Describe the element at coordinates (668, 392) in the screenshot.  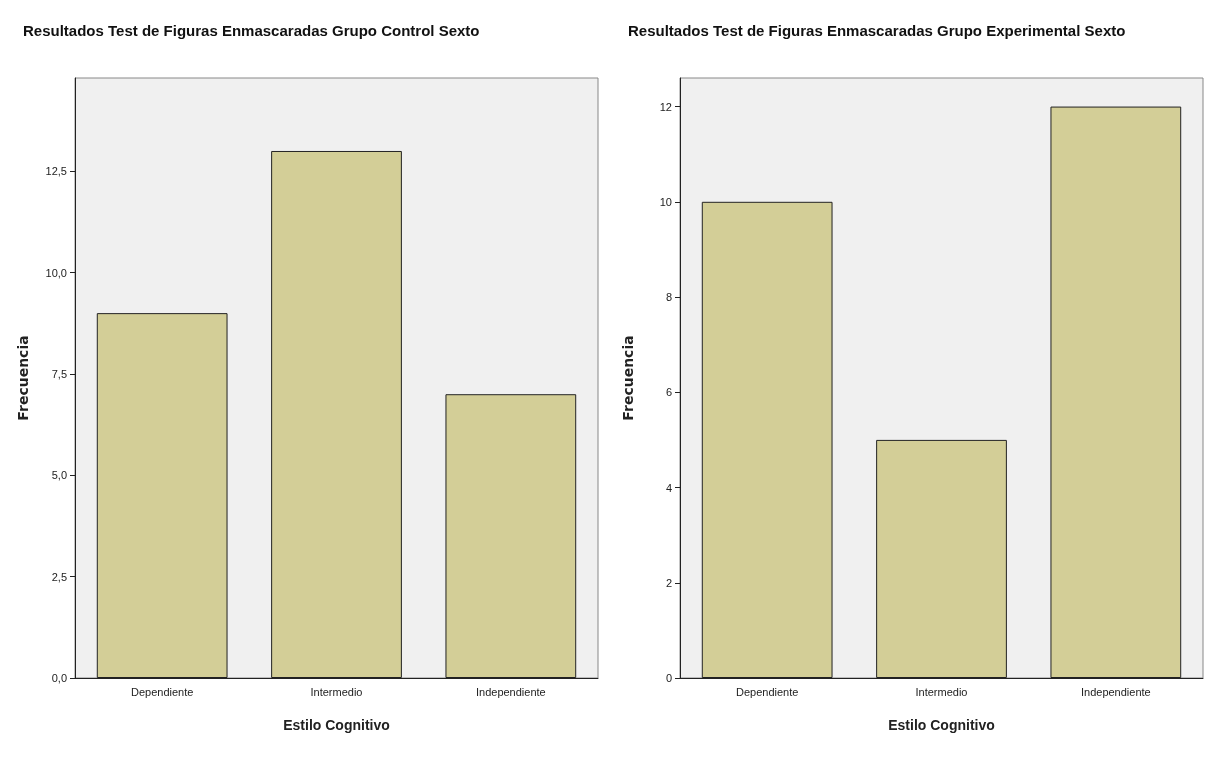
I see `y-tick-label: 6` at that location.